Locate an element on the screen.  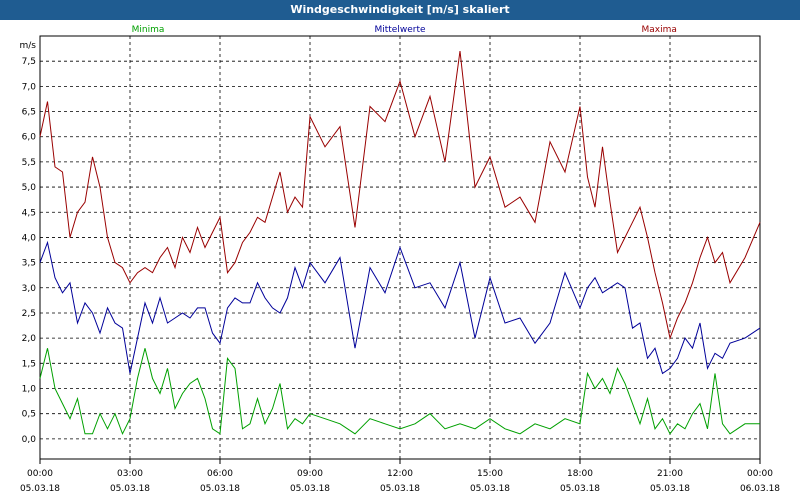
y-tick-label: 4,0 is located at coordinates (29, 238).